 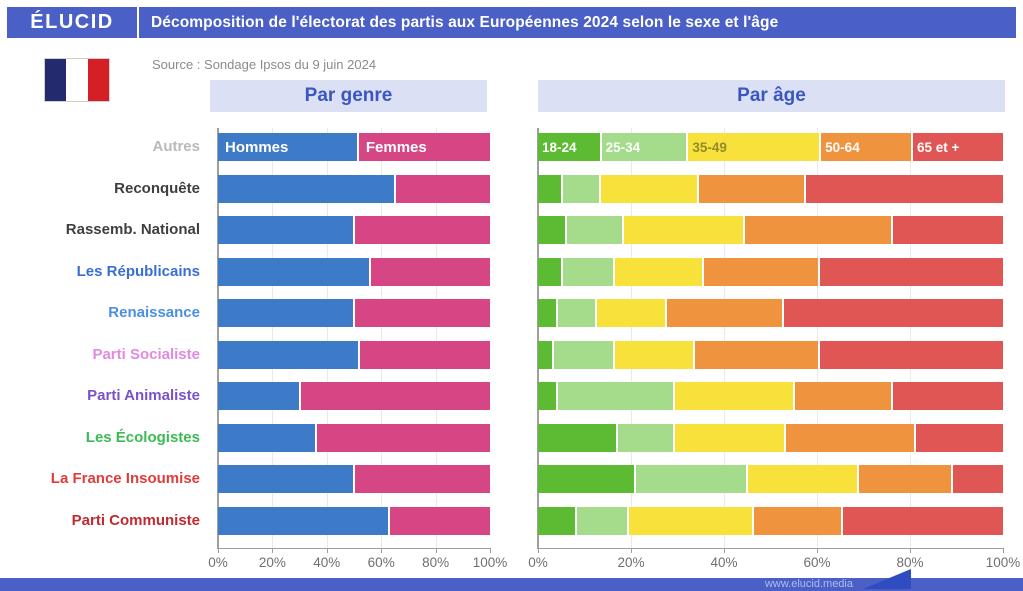 I want to click on axis-tick-label: 80%, so click(x=436, y=562).